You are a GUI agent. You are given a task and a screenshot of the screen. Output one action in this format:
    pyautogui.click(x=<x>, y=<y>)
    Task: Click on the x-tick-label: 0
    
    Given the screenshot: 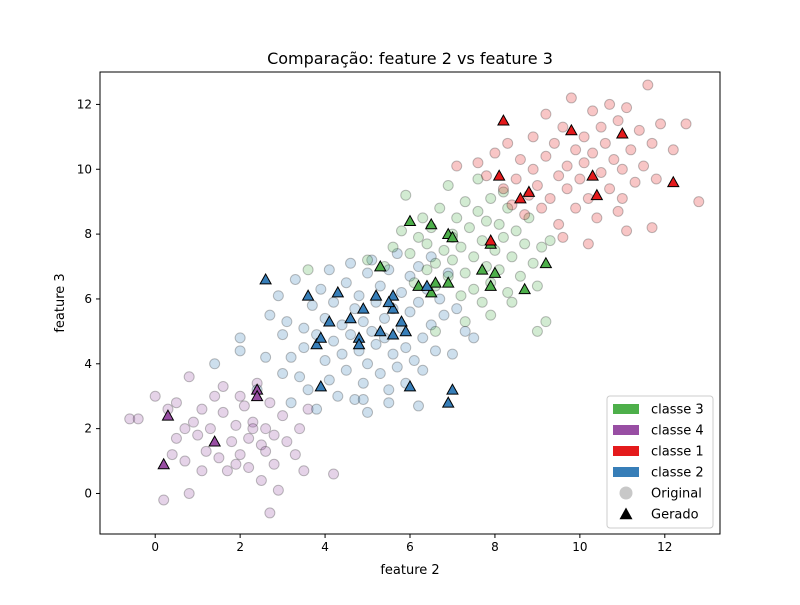 What is the action you would take?
    pyautogui.click(x=155, y=547)
    